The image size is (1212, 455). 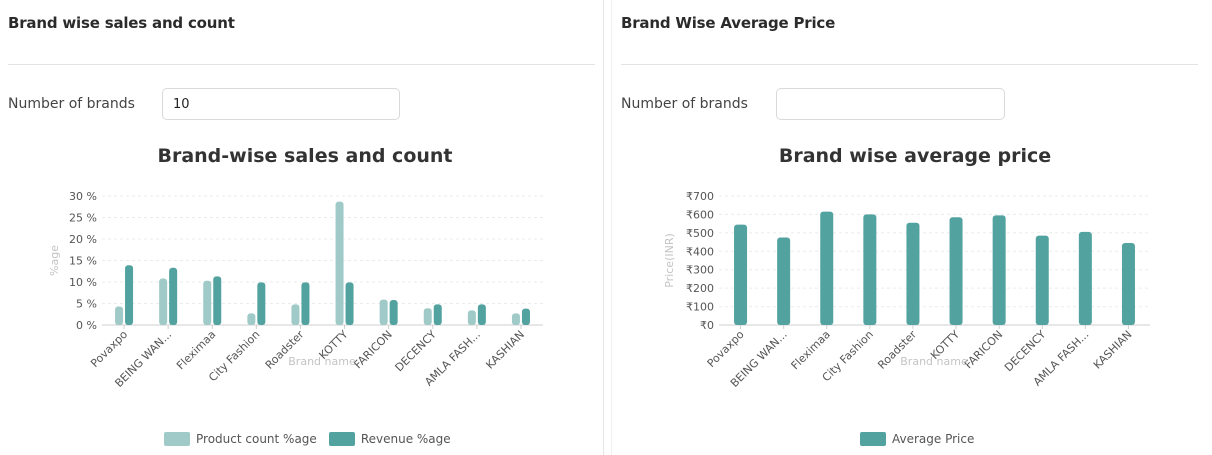 I want to click on y-tick-label: ₹300, so click(x=700, y=270).